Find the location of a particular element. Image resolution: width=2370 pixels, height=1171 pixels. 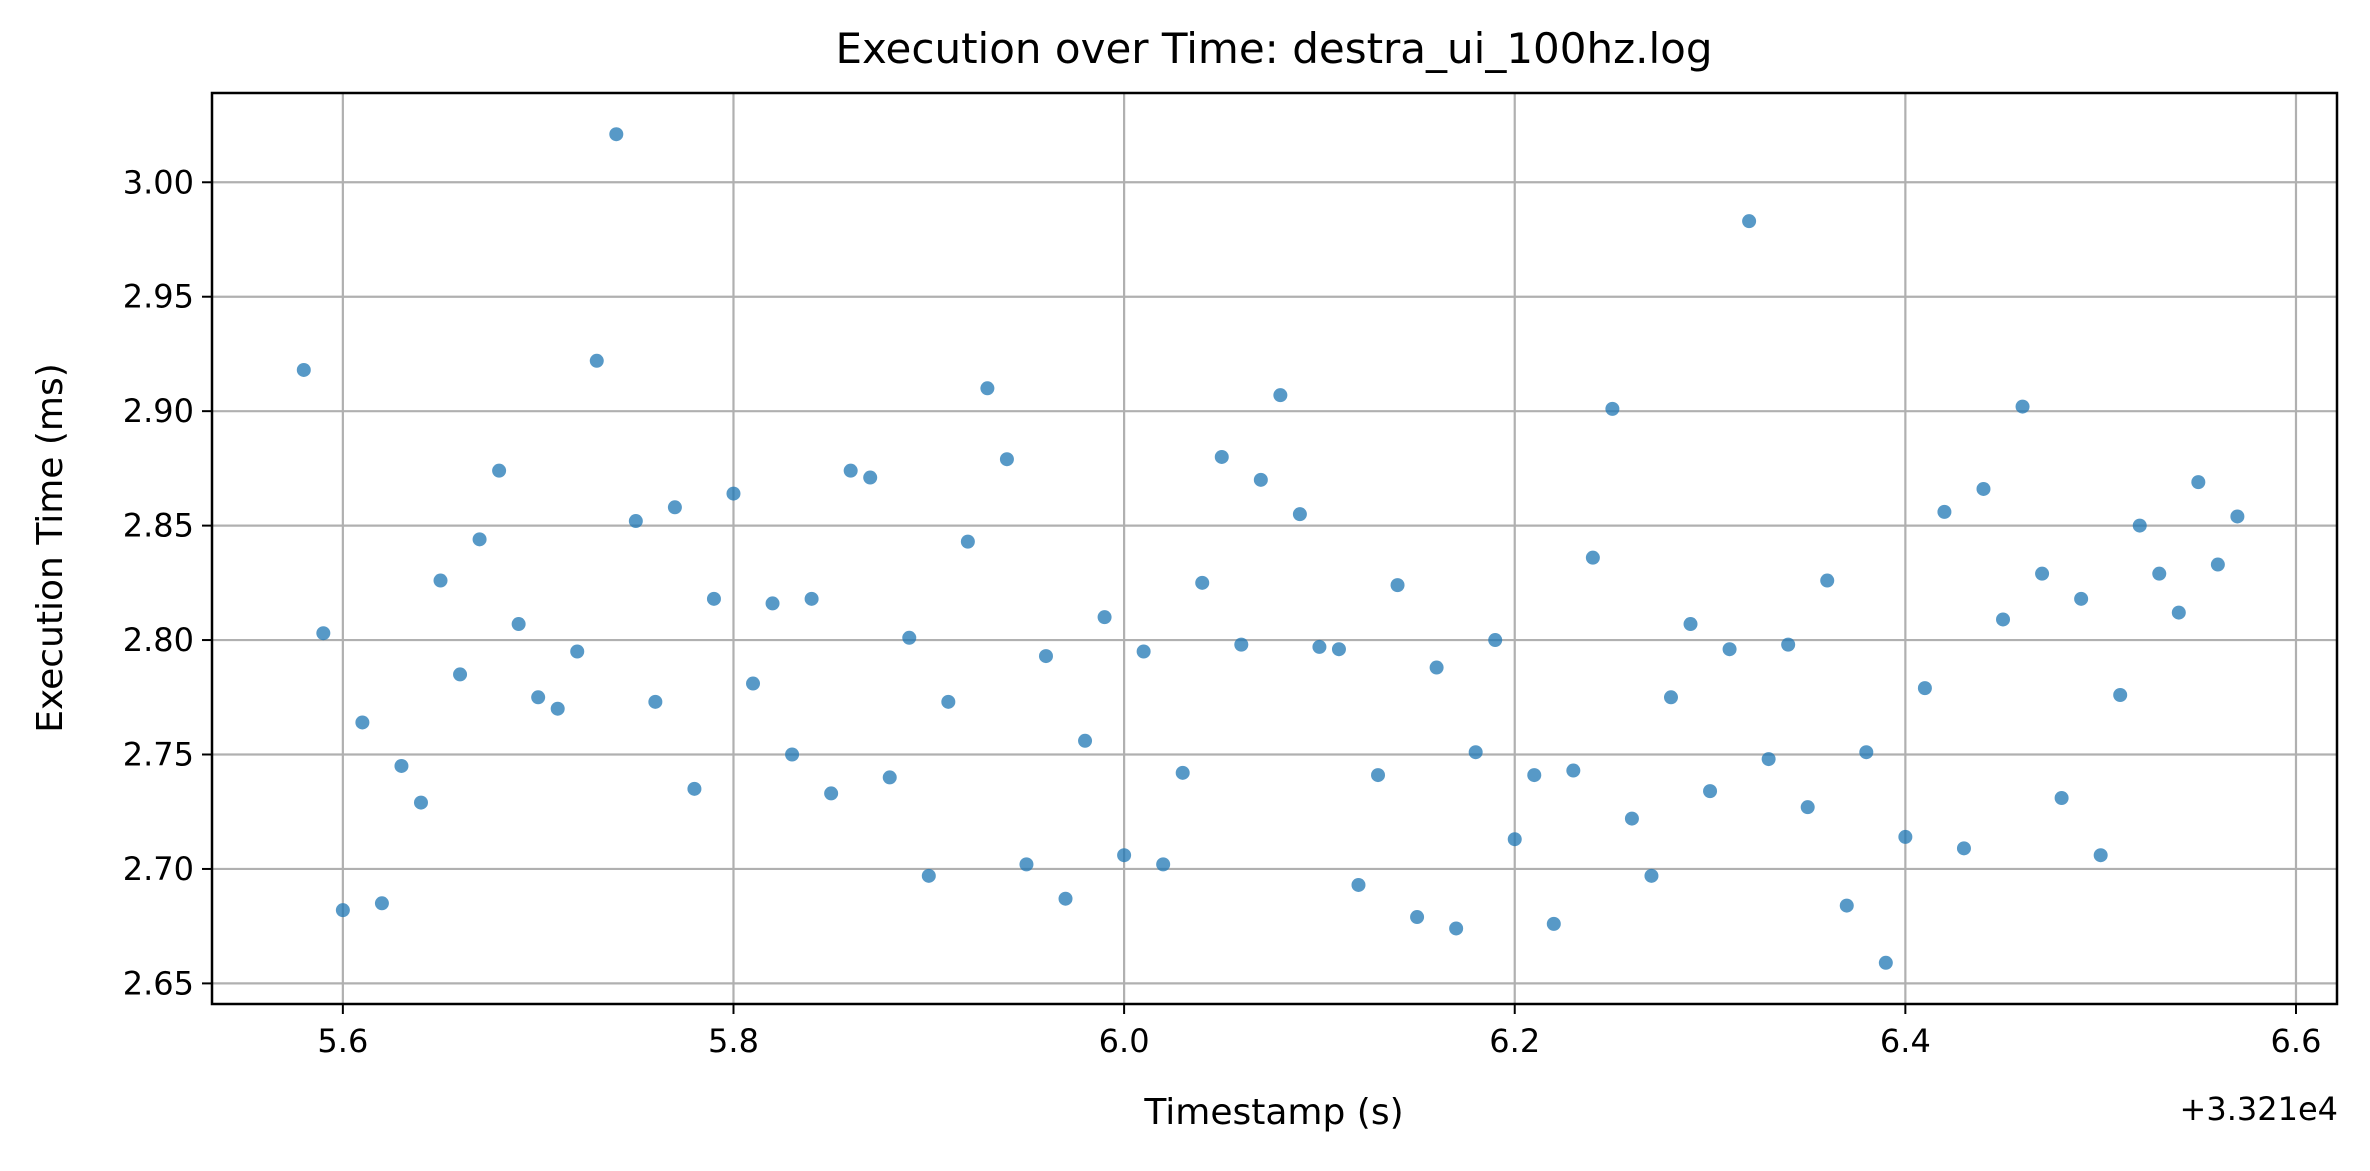

x-tick-label: 6.0 is located at coordinates (1124, 1041).